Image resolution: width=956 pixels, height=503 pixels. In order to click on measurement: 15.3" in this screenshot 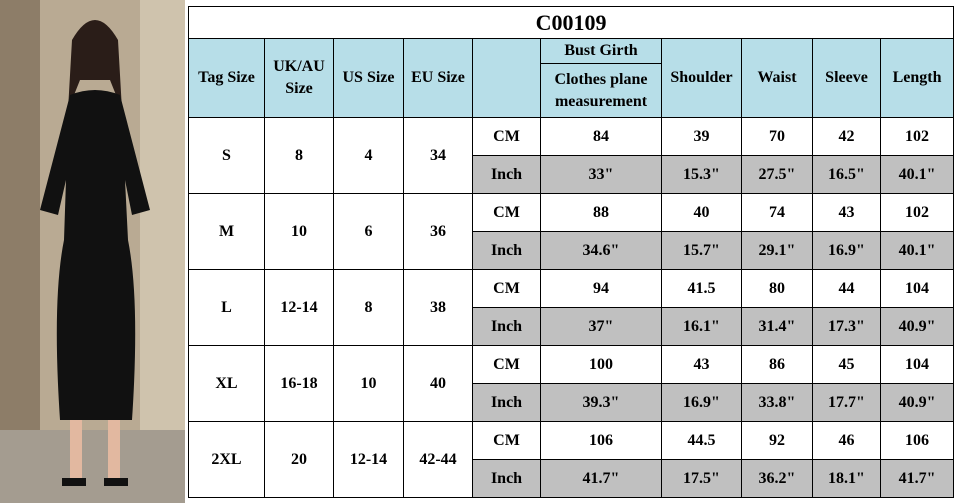, I will do `click(701, 174)`.